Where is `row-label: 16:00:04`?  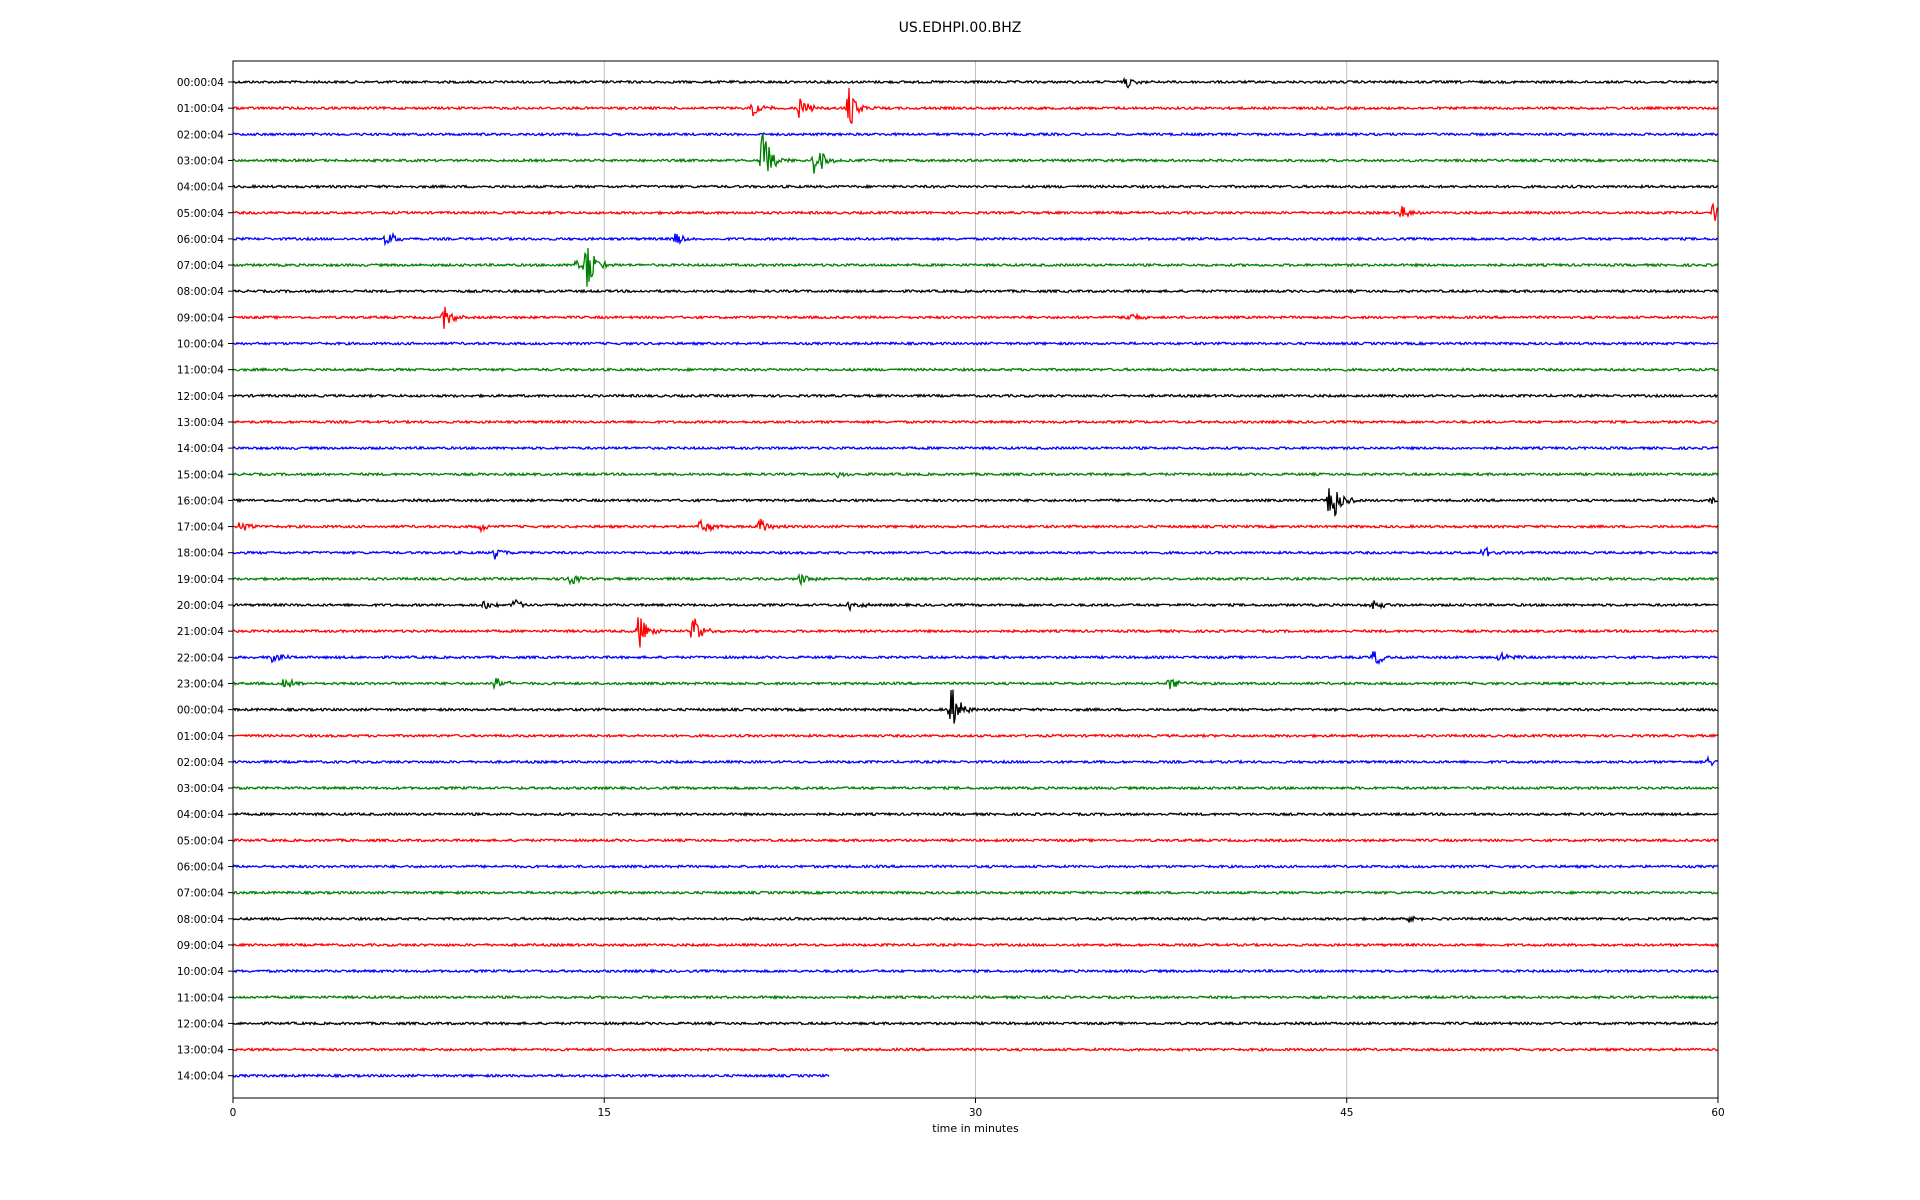 row-label: 16:00:04 is located at coordinates (200, 501).